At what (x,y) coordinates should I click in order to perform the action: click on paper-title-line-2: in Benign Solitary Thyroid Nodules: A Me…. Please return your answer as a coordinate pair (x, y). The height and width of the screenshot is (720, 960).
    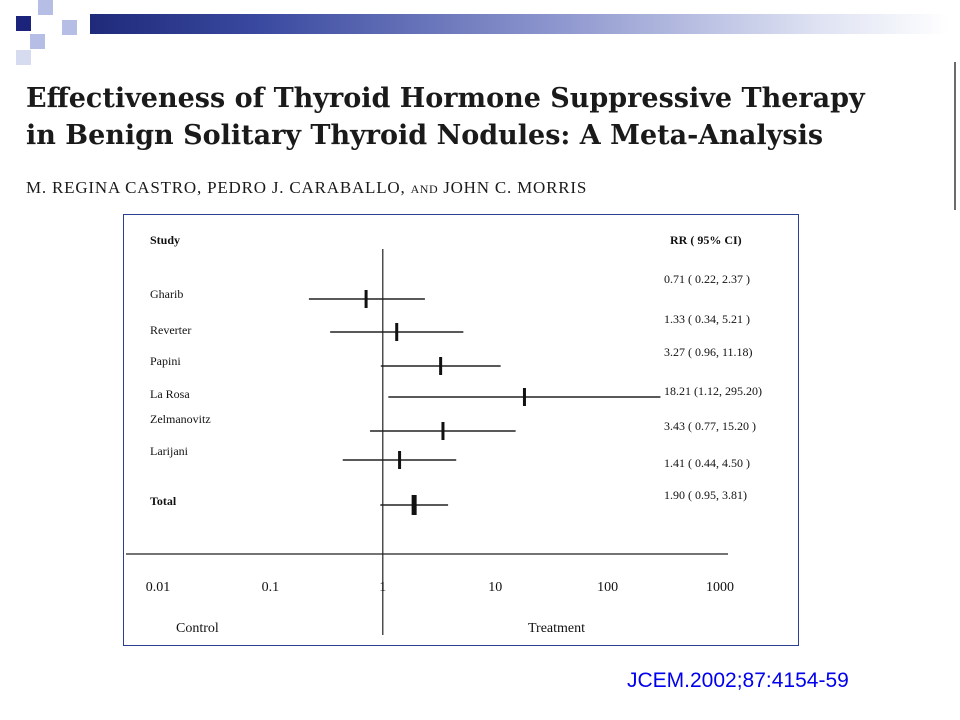
    Looking at the image, I should click on (425, 135).